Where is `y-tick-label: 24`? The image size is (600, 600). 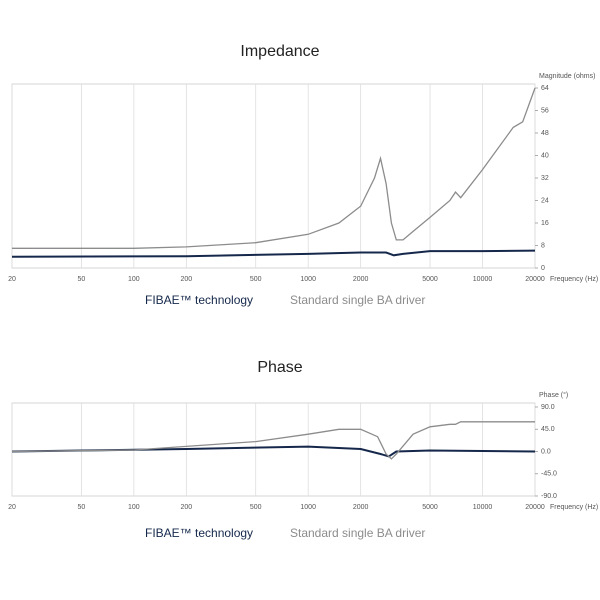
y-tick-label: 24 is located at coordinates (545, 200).